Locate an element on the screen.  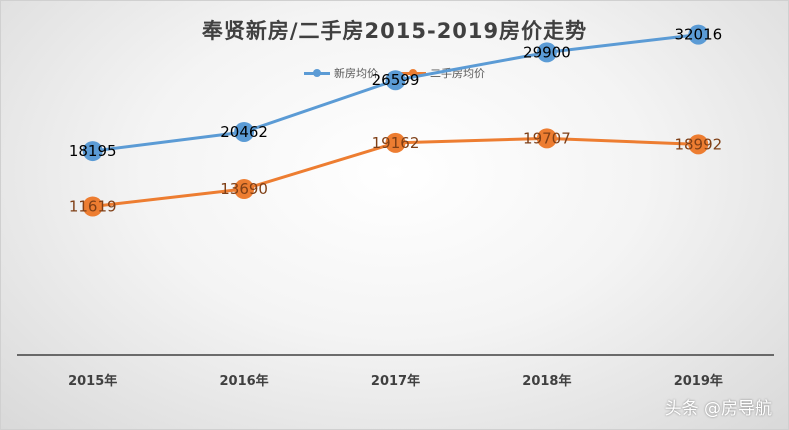
data-label: 26599 is located at coordinates (396, 80).